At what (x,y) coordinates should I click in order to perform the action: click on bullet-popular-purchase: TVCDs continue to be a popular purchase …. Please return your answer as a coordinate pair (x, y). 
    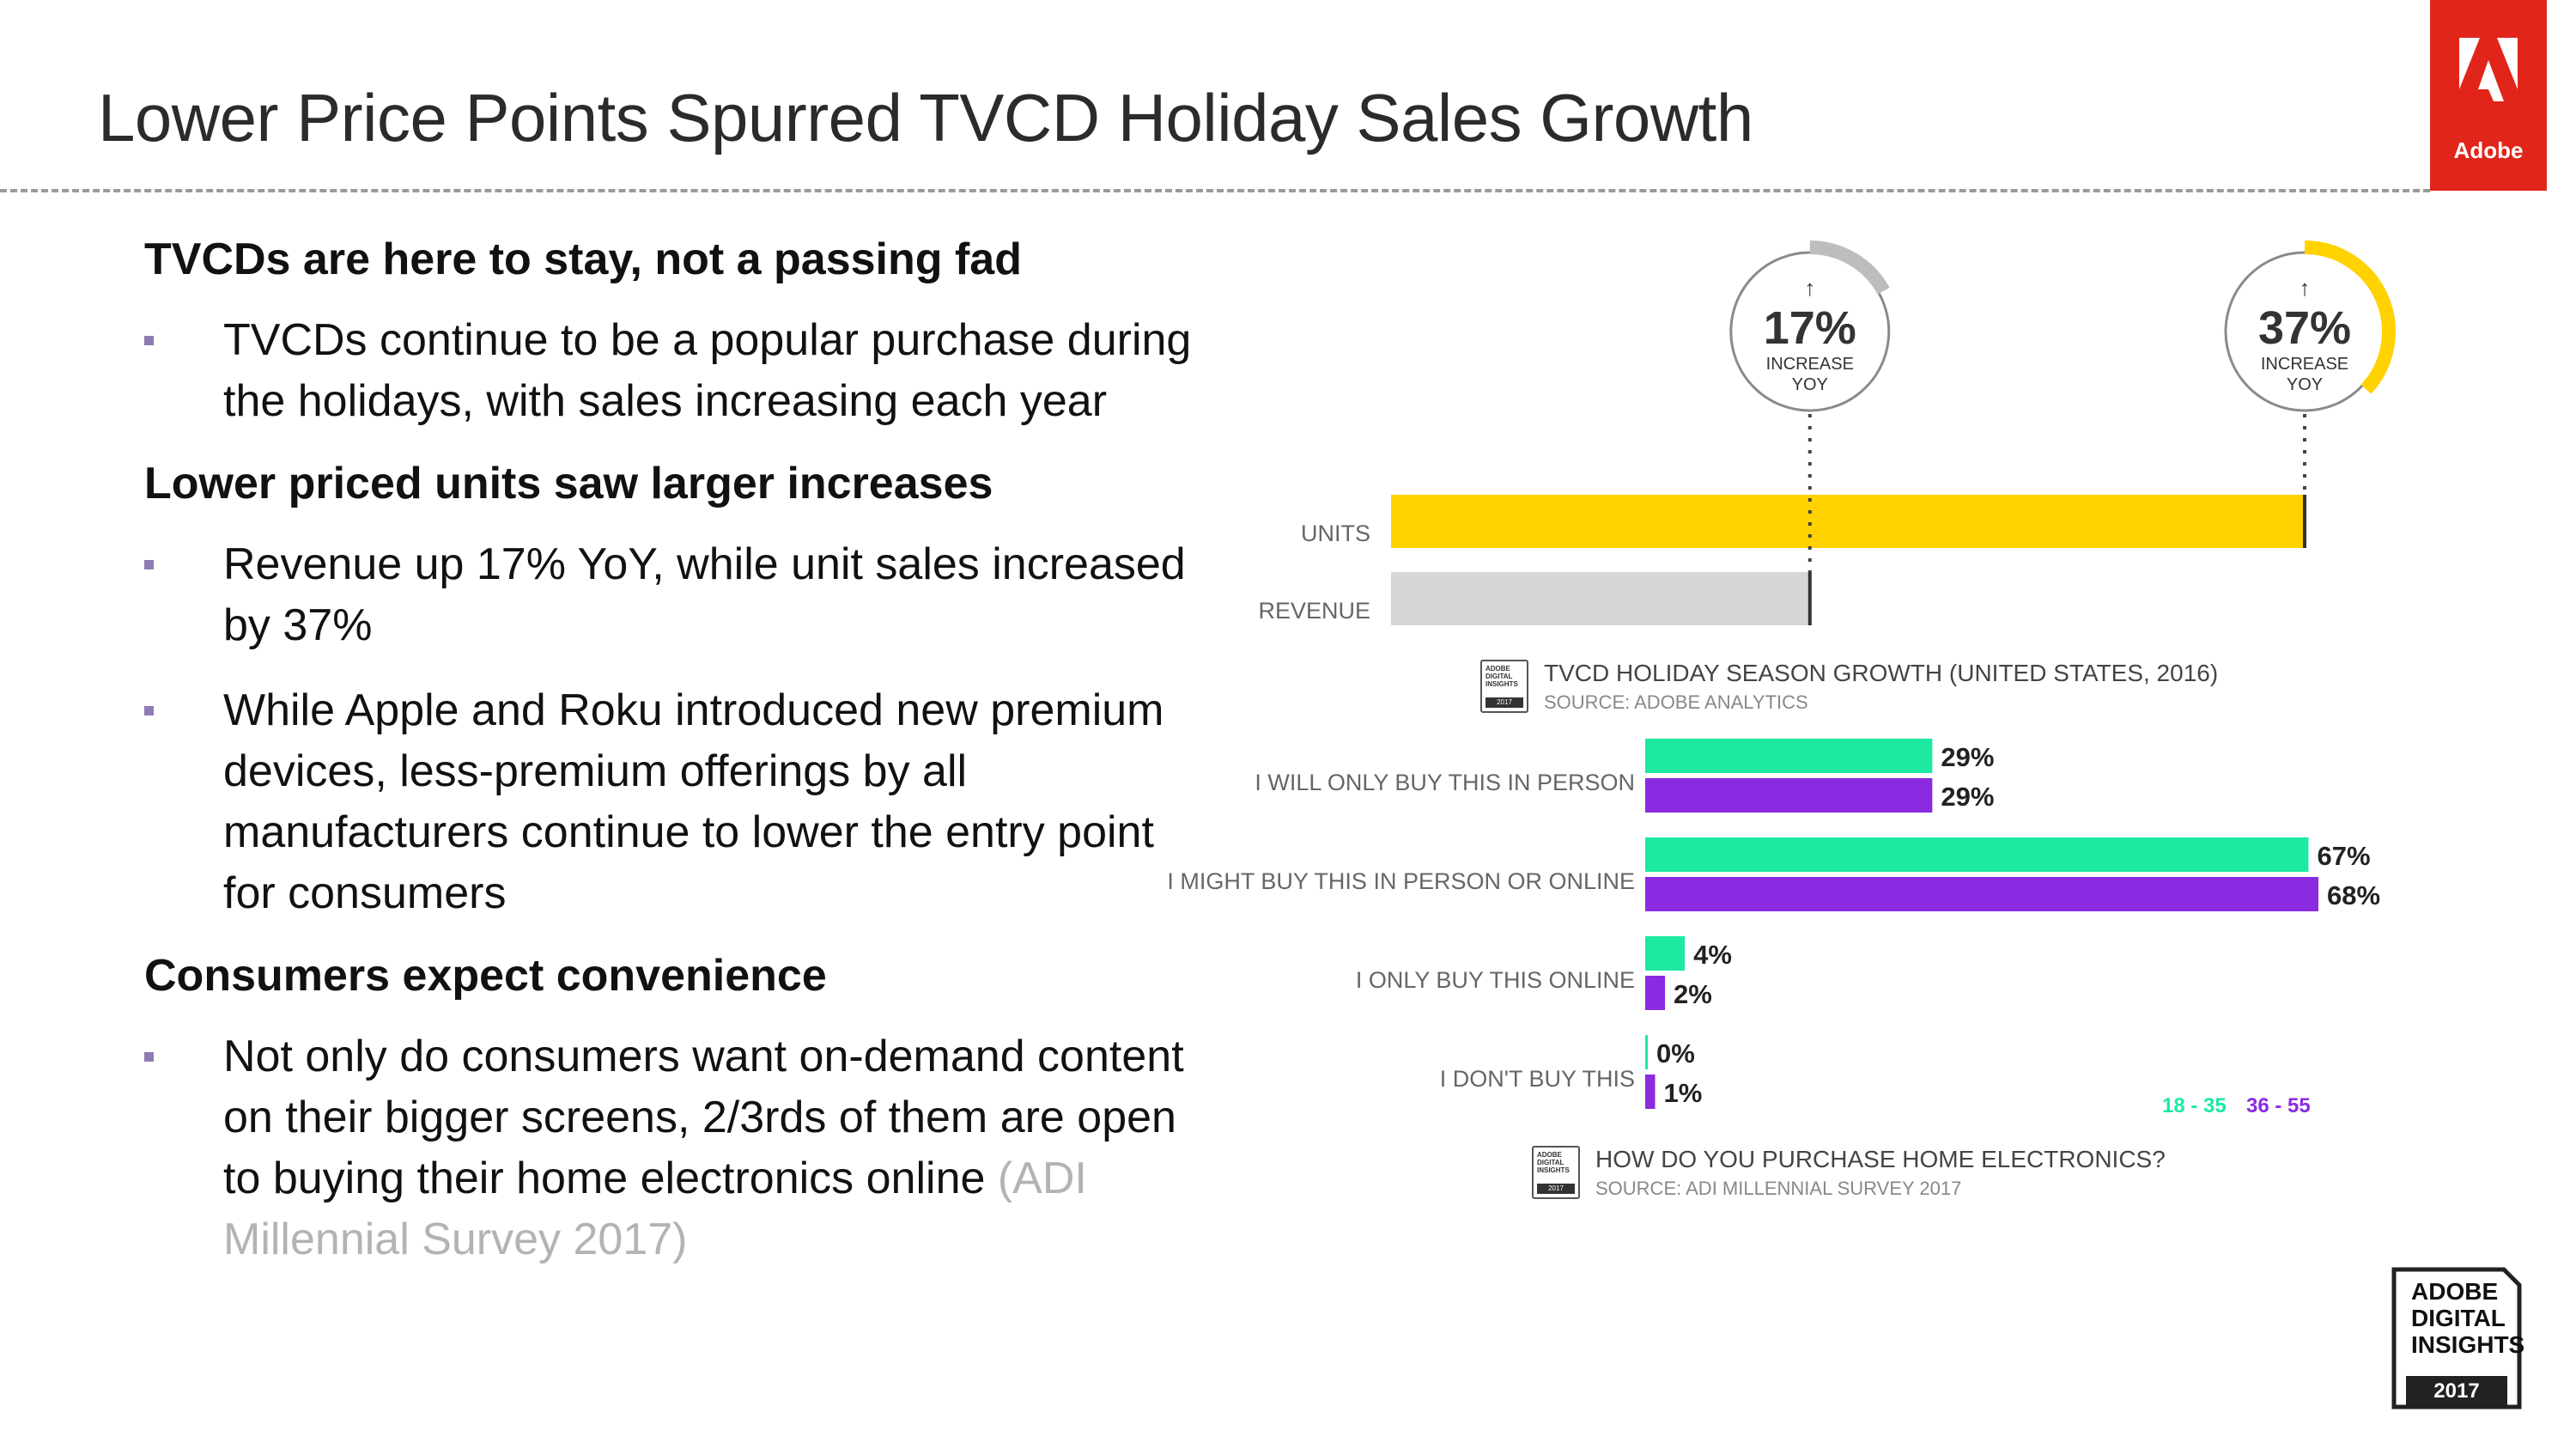
    Looking at the image, I should click on (676, 371).